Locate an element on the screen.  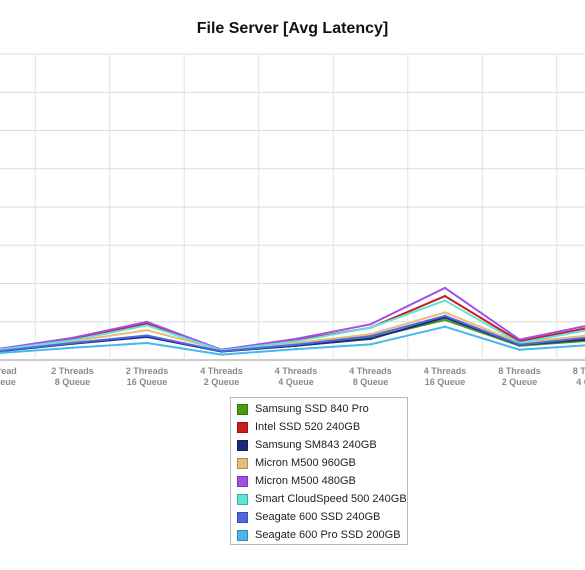
x-tick-label: 8 Threads 2 Queue is located at coordinates (519, 376).